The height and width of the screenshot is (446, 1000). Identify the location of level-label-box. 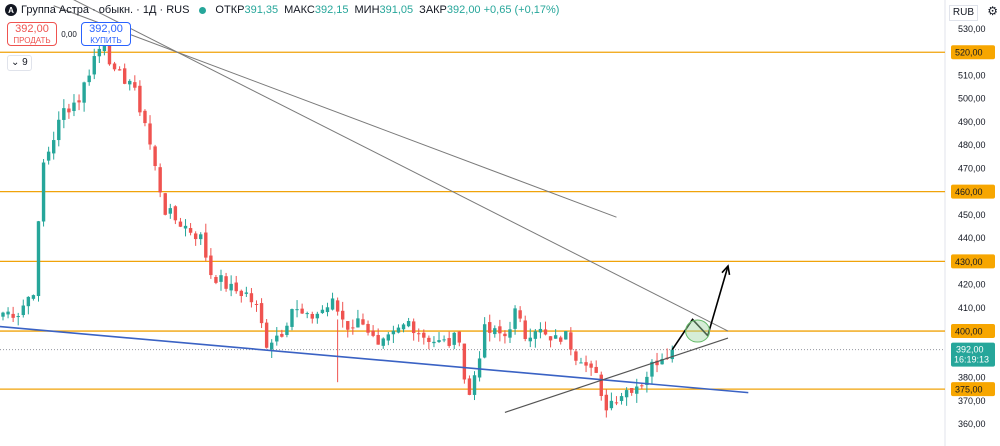
(973, 52).